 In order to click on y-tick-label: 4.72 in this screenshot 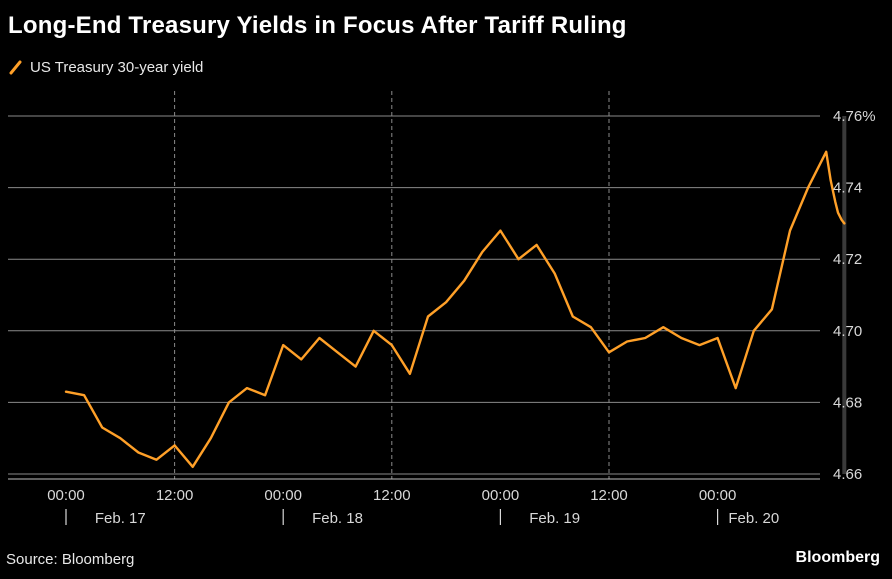, I will do `click(847, 259)`.